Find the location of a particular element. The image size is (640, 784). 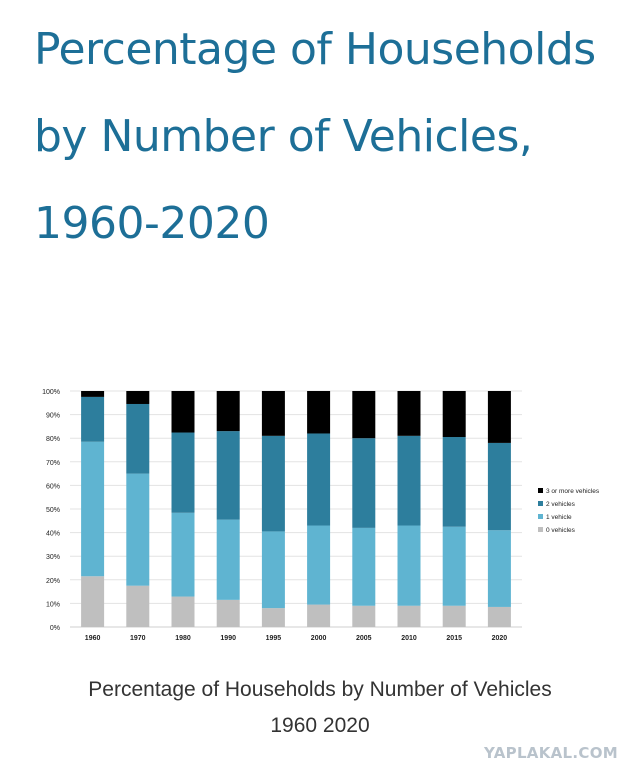

legend-label: 3 or more vehicles is located at coordinates (573, 491).